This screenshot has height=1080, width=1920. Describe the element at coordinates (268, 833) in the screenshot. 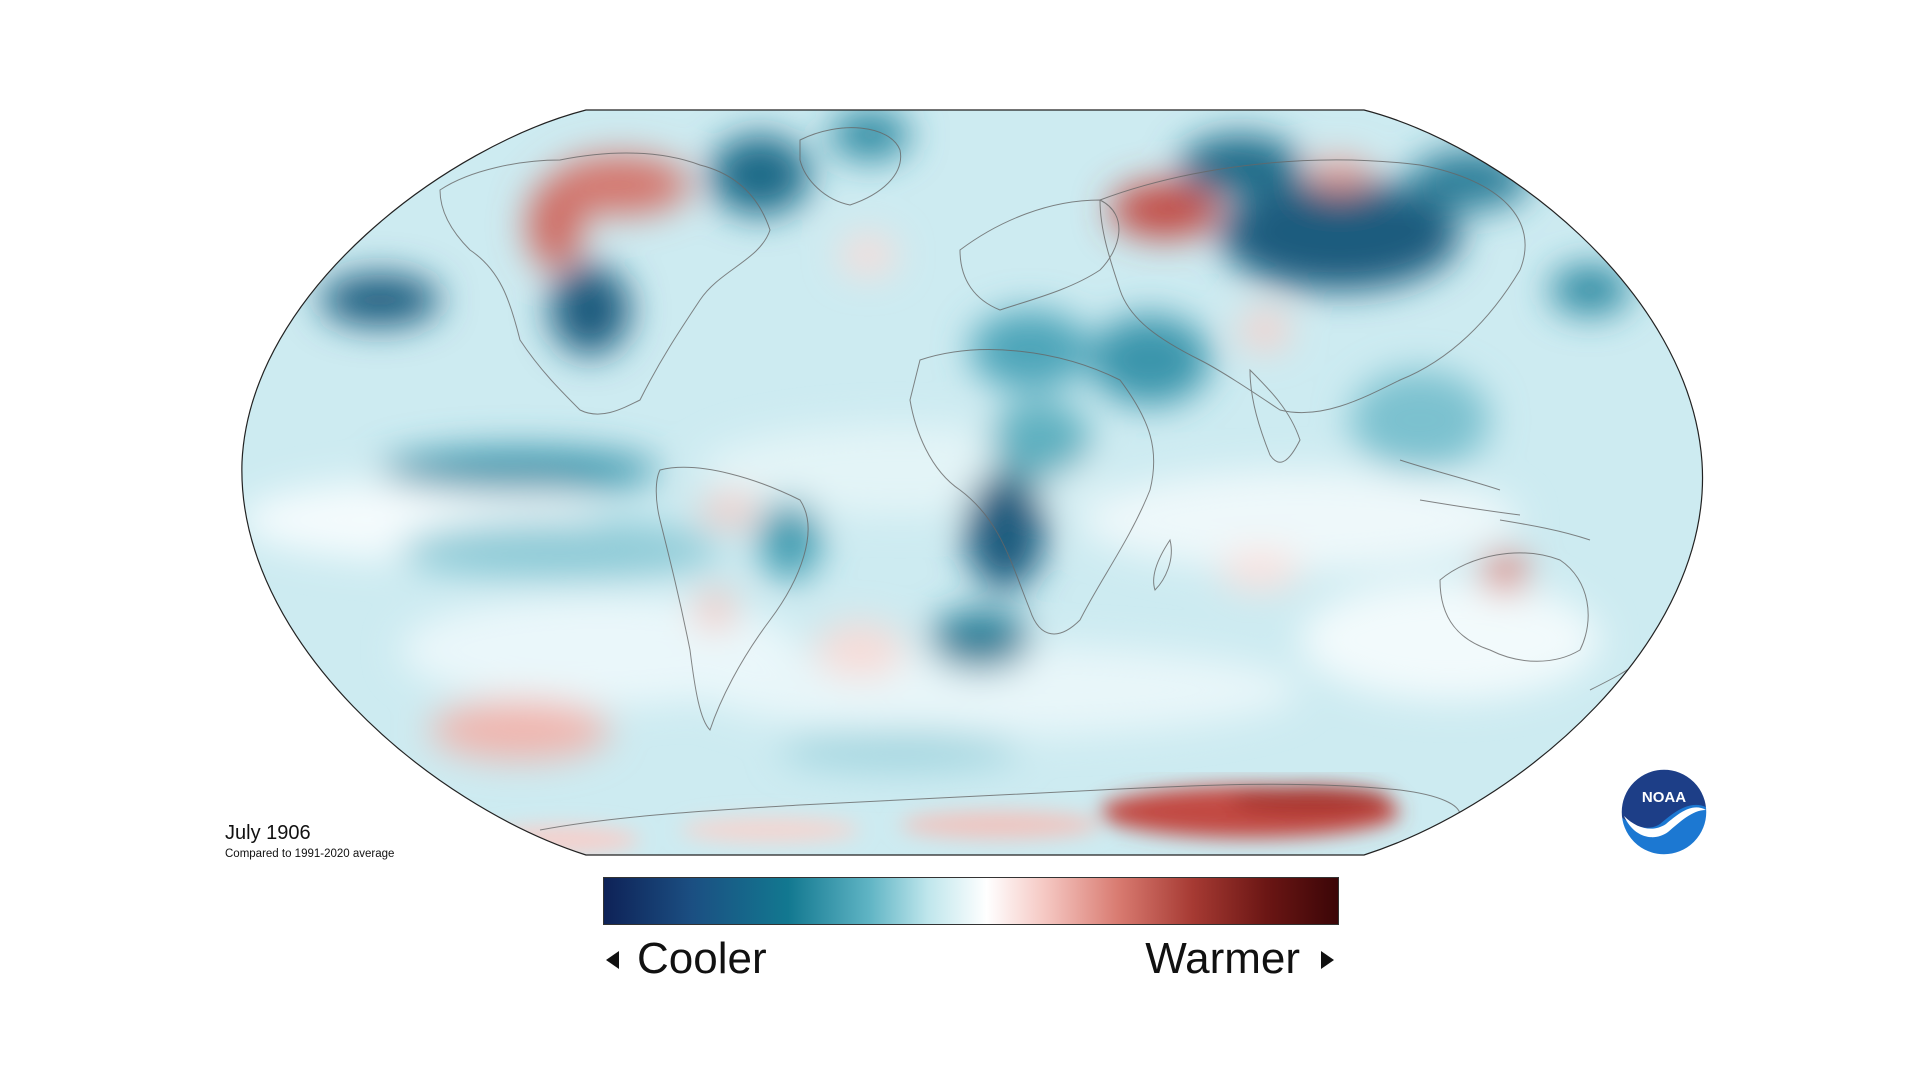

I see `map-date-label: July 1906` at that location.